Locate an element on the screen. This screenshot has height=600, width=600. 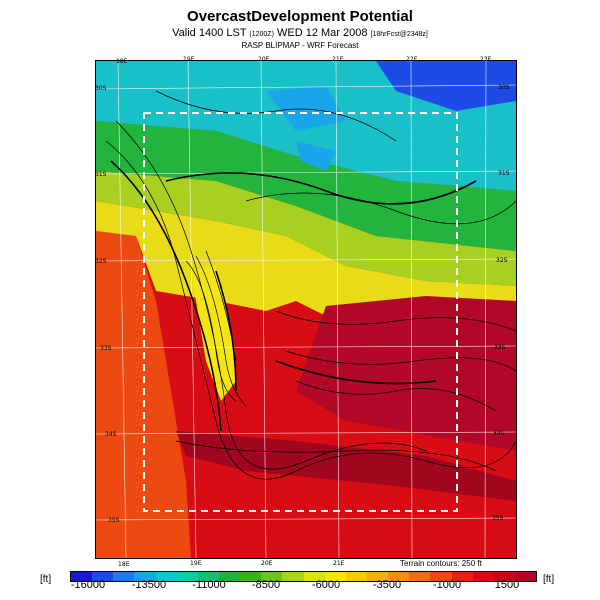
terrain-contour-note: Terrain contours: 250 ft is located at coordinates (441, 563).